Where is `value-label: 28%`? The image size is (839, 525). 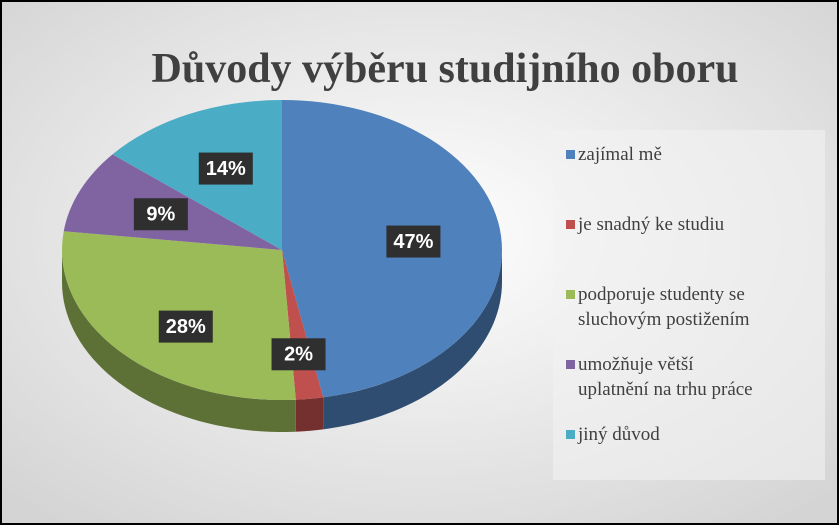 value-label: 28% is located at coordinates (186, 327).